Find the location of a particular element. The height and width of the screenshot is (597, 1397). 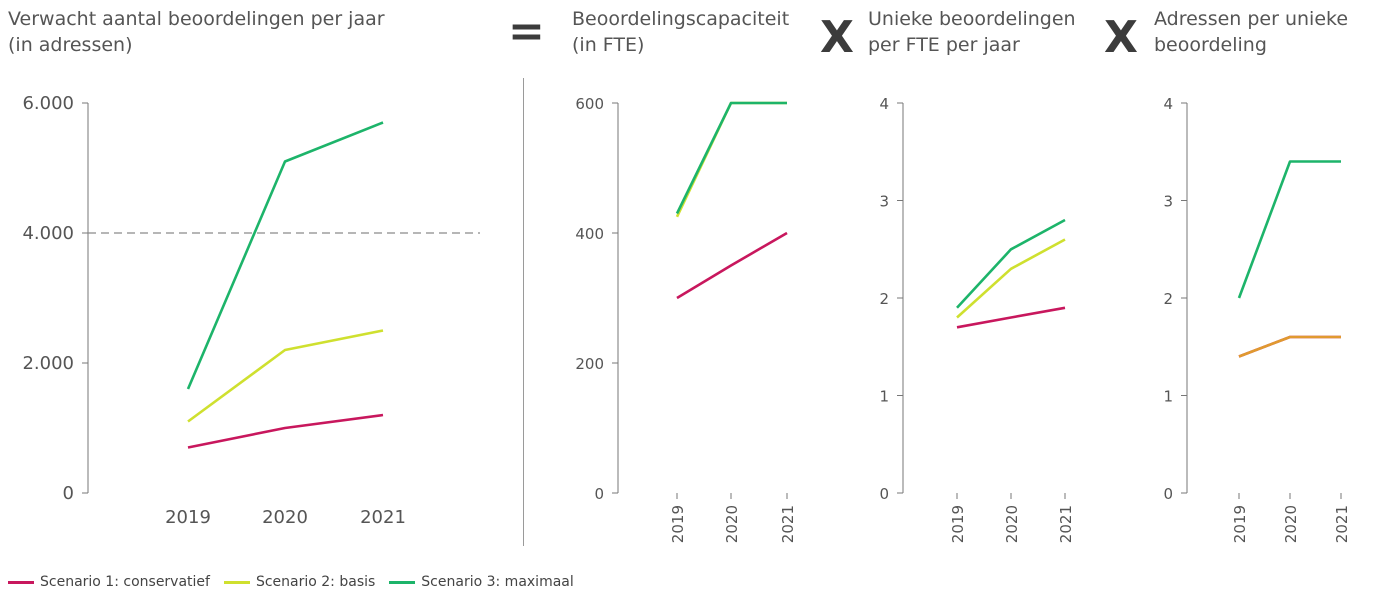

legend-item-scenario-2: Scenario 2: basis is located at coordinates (299, 582).